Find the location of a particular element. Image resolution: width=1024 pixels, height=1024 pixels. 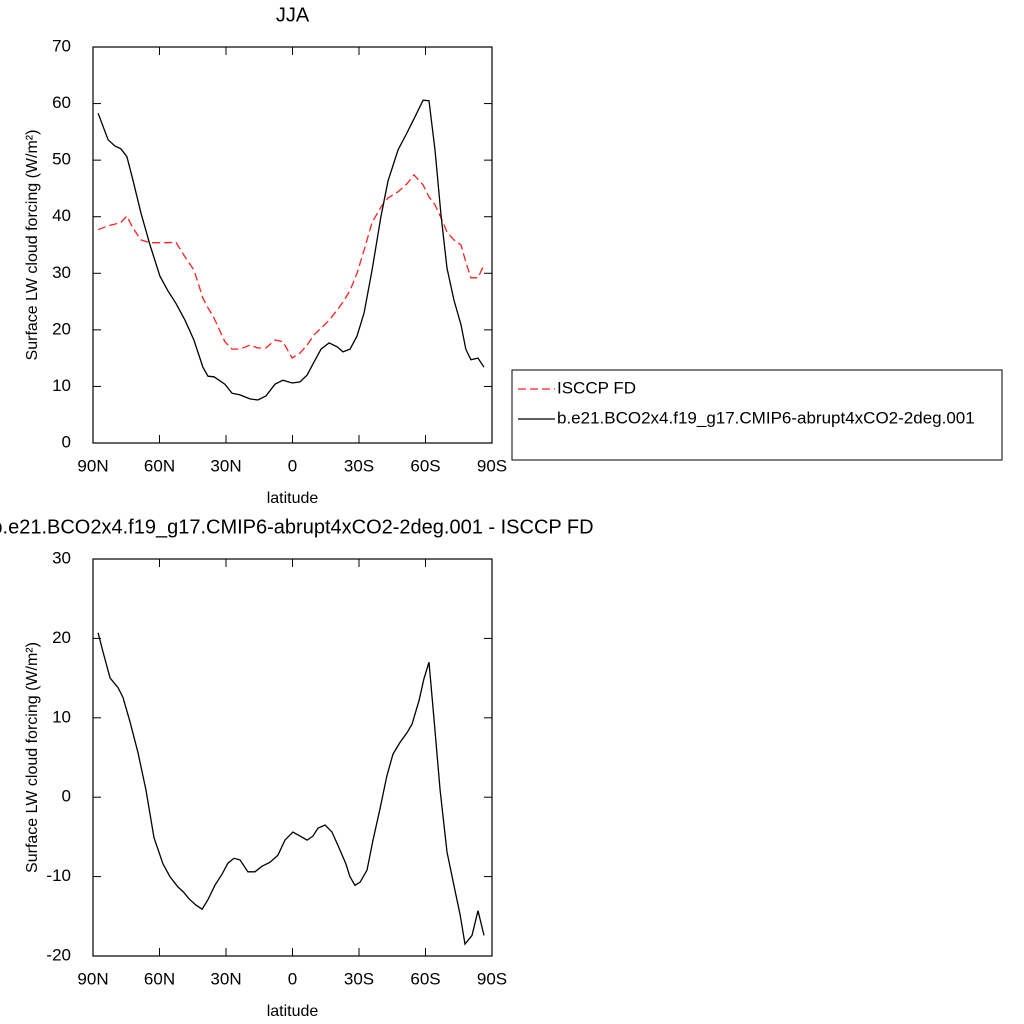

chart-title: JJA is located at coordinates (293, 15).